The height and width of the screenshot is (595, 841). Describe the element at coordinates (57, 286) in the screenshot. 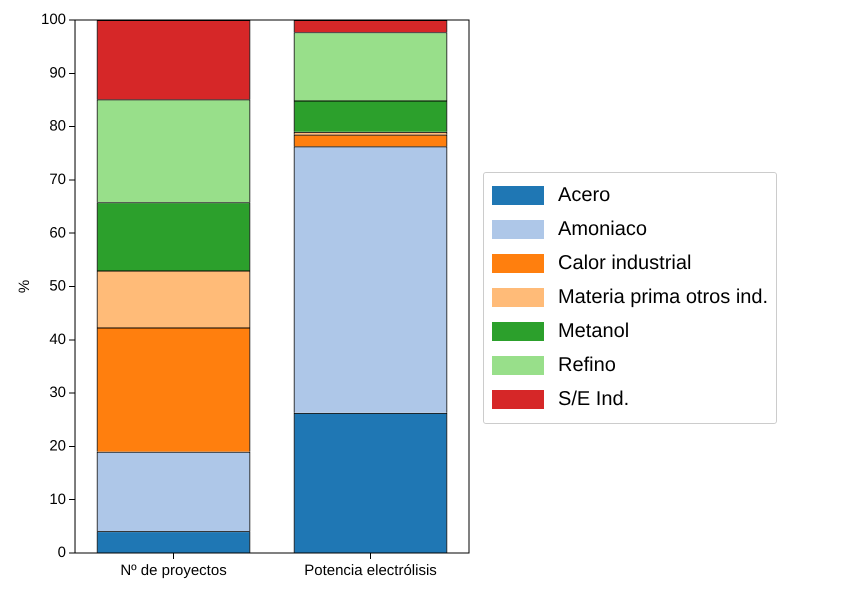

I see `y-tick-label: 50` at that location.